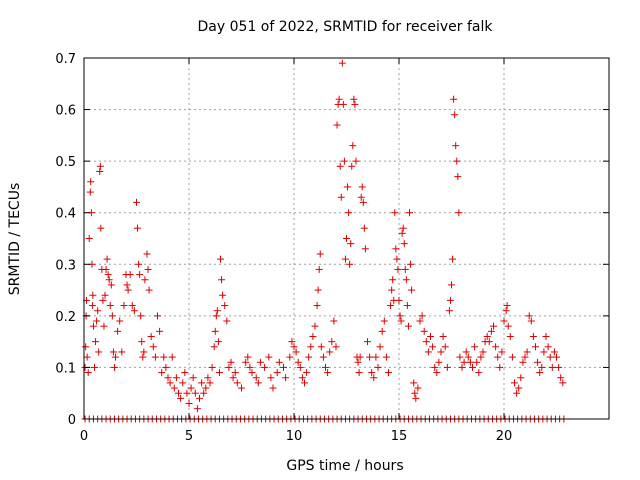 This screenshot has width=640, height=480. Describe the element at coordinates (344, 466) in the screenshot. I see `x-axis-label: GPS time / hours` at that location.